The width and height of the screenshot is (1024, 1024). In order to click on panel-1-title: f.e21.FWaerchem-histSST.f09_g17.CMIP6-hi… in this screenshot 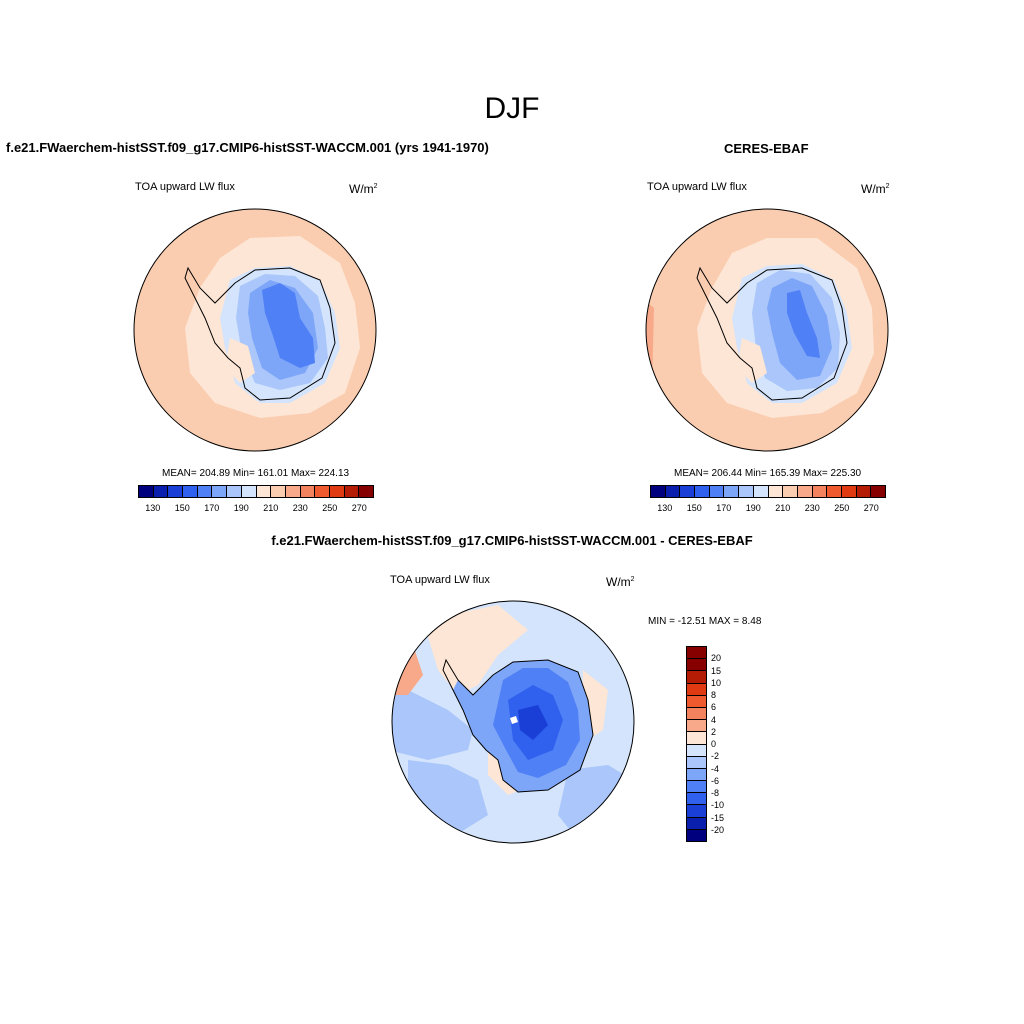, I will do `click(247, 147)`.